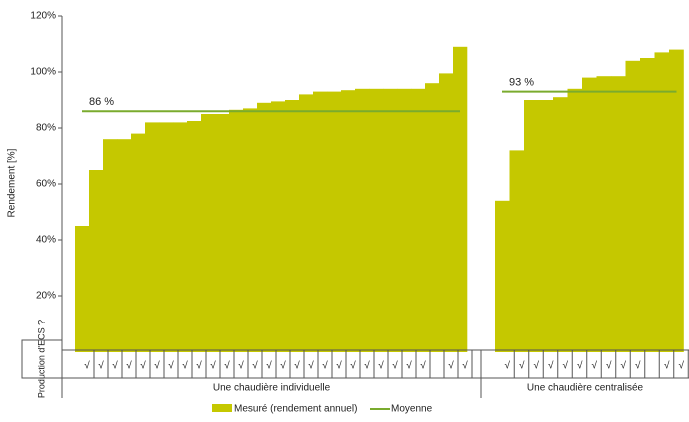 This screenshot has width=689, height=422. Describe the element at coordinates (521, 83) in the screenshot. I see `mean-label: 93 %` at that location.